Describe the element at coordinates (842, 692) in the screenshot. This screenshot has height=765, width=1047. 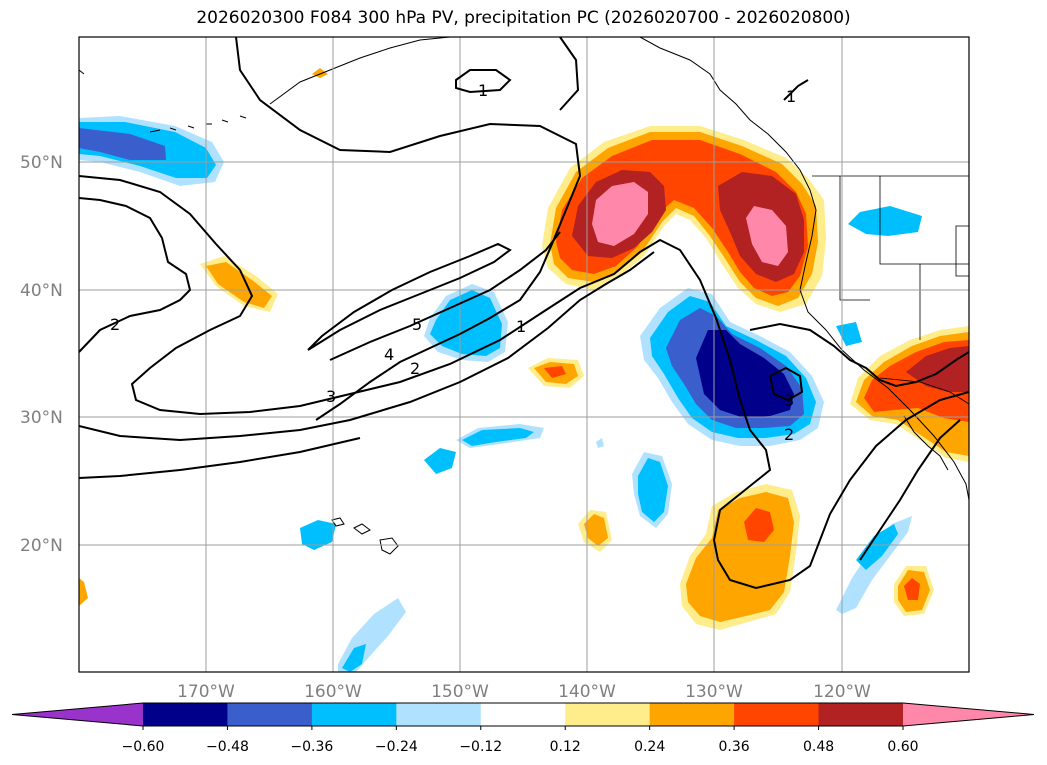
I see `lon-label-120w: 120°W` at that location.